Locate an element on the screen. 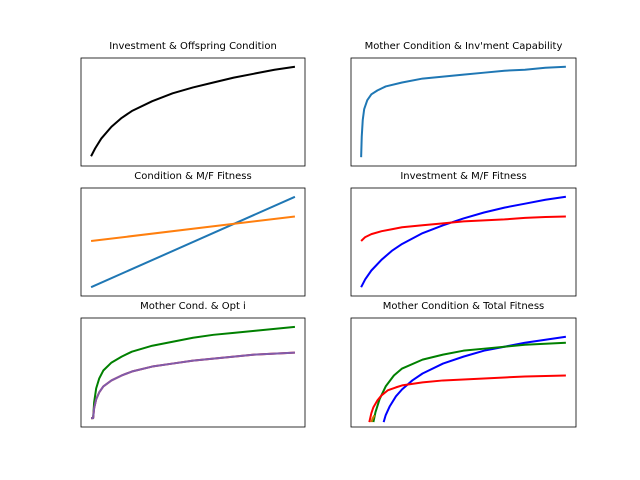  subplot-title: Condition & M/F Fitness is located at coordinates (192, 176).